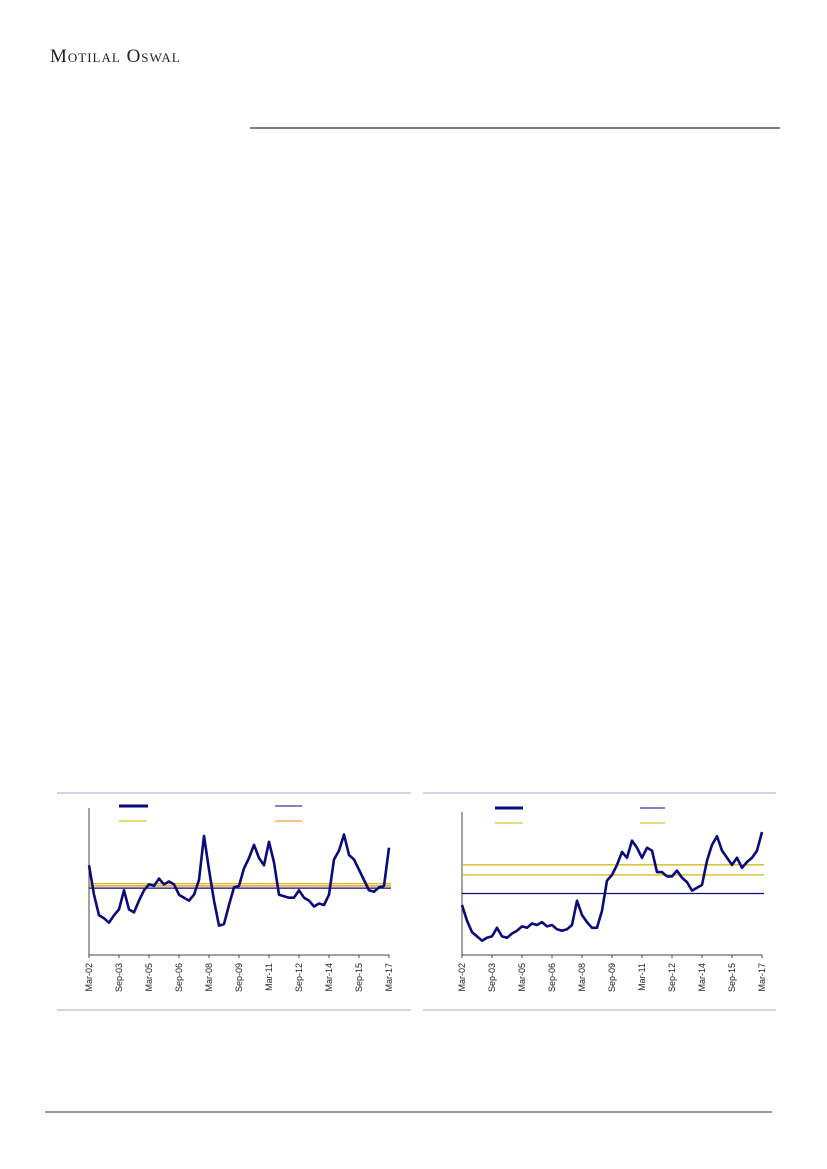  I want to click on brand: Motilal Oswal, so click(115, 56).